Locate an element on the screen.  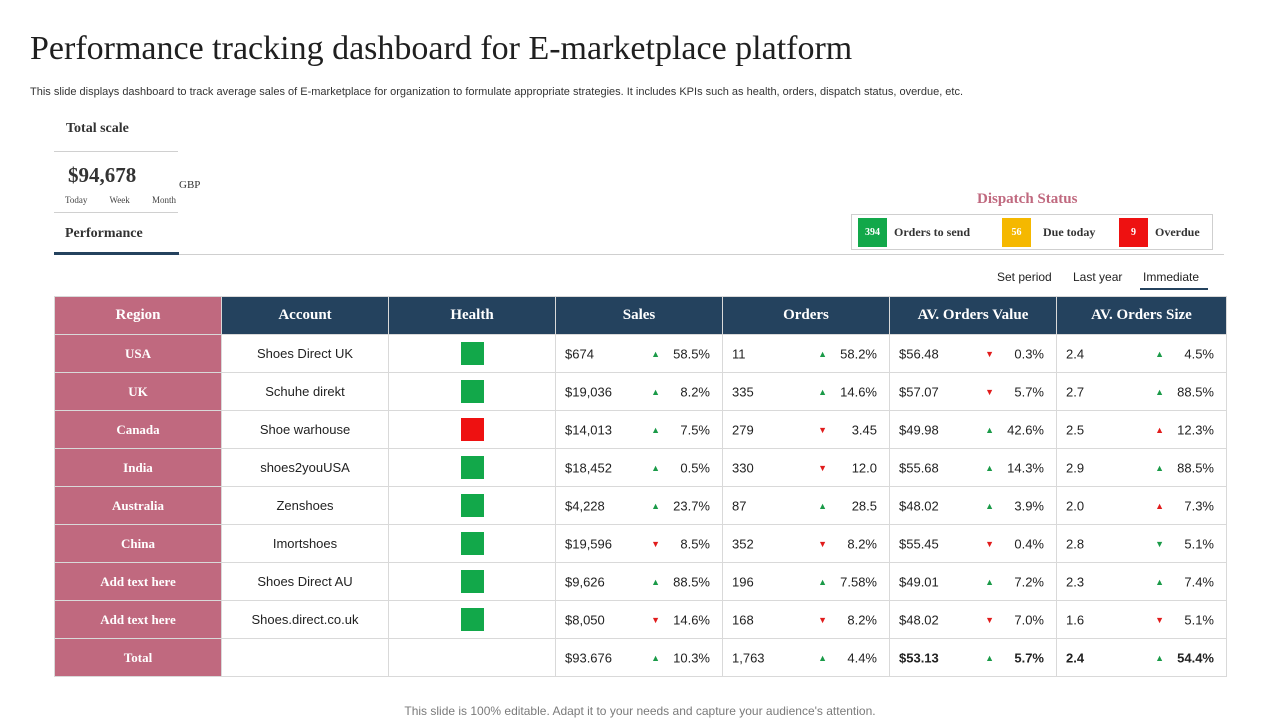
tab-last-year: Last year is located at coordinates (1098, 277).